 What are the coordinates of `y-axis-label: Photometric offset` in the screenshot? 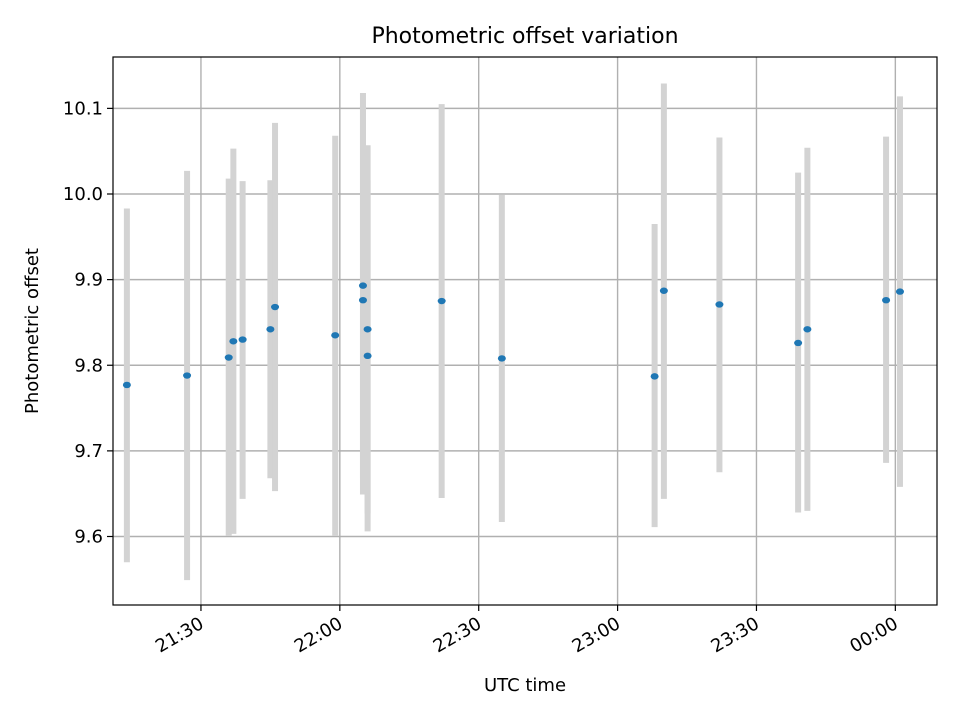 It's located at (32, 331).